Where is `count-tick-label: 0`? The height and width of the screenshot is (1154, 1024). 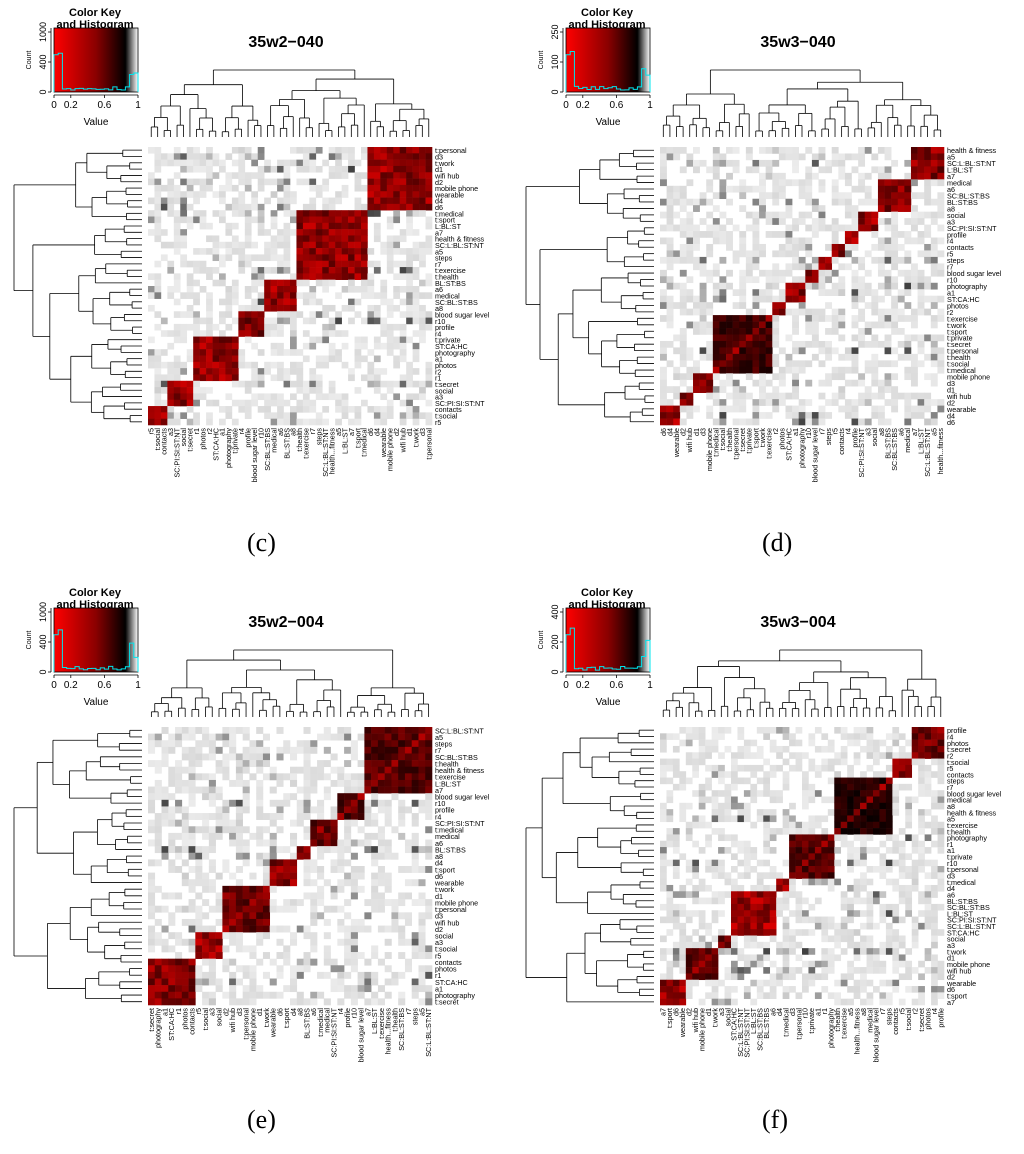 count-tick-label: 0 is located at coordinates (43, 671).